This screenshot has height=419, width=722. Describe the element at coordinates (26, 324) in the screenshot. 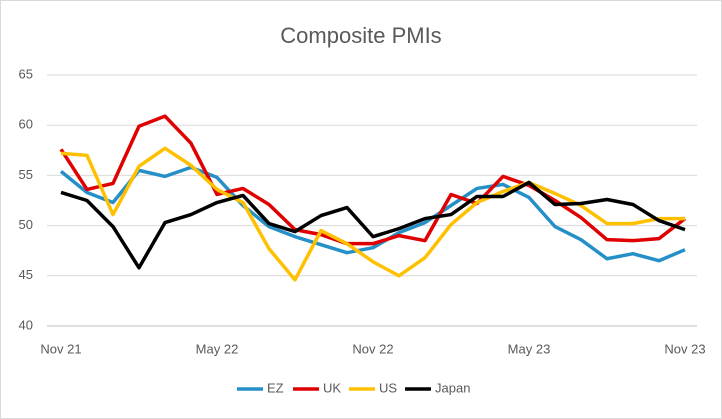

I see `y-tick-label: 40` at that location.